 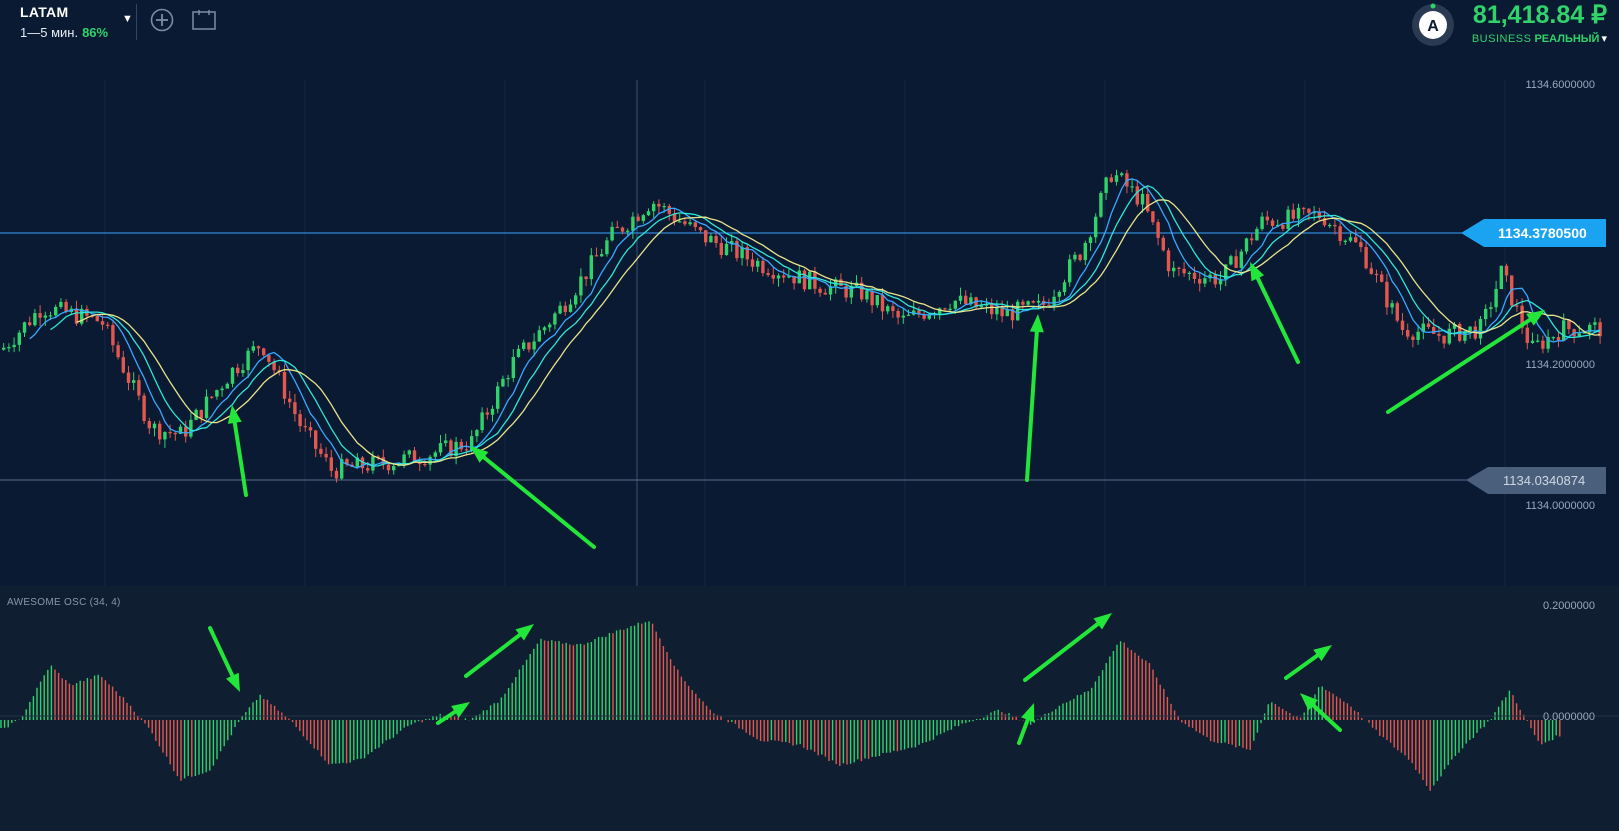 I want to click on calendar-icon, so click(x=204, y=20).